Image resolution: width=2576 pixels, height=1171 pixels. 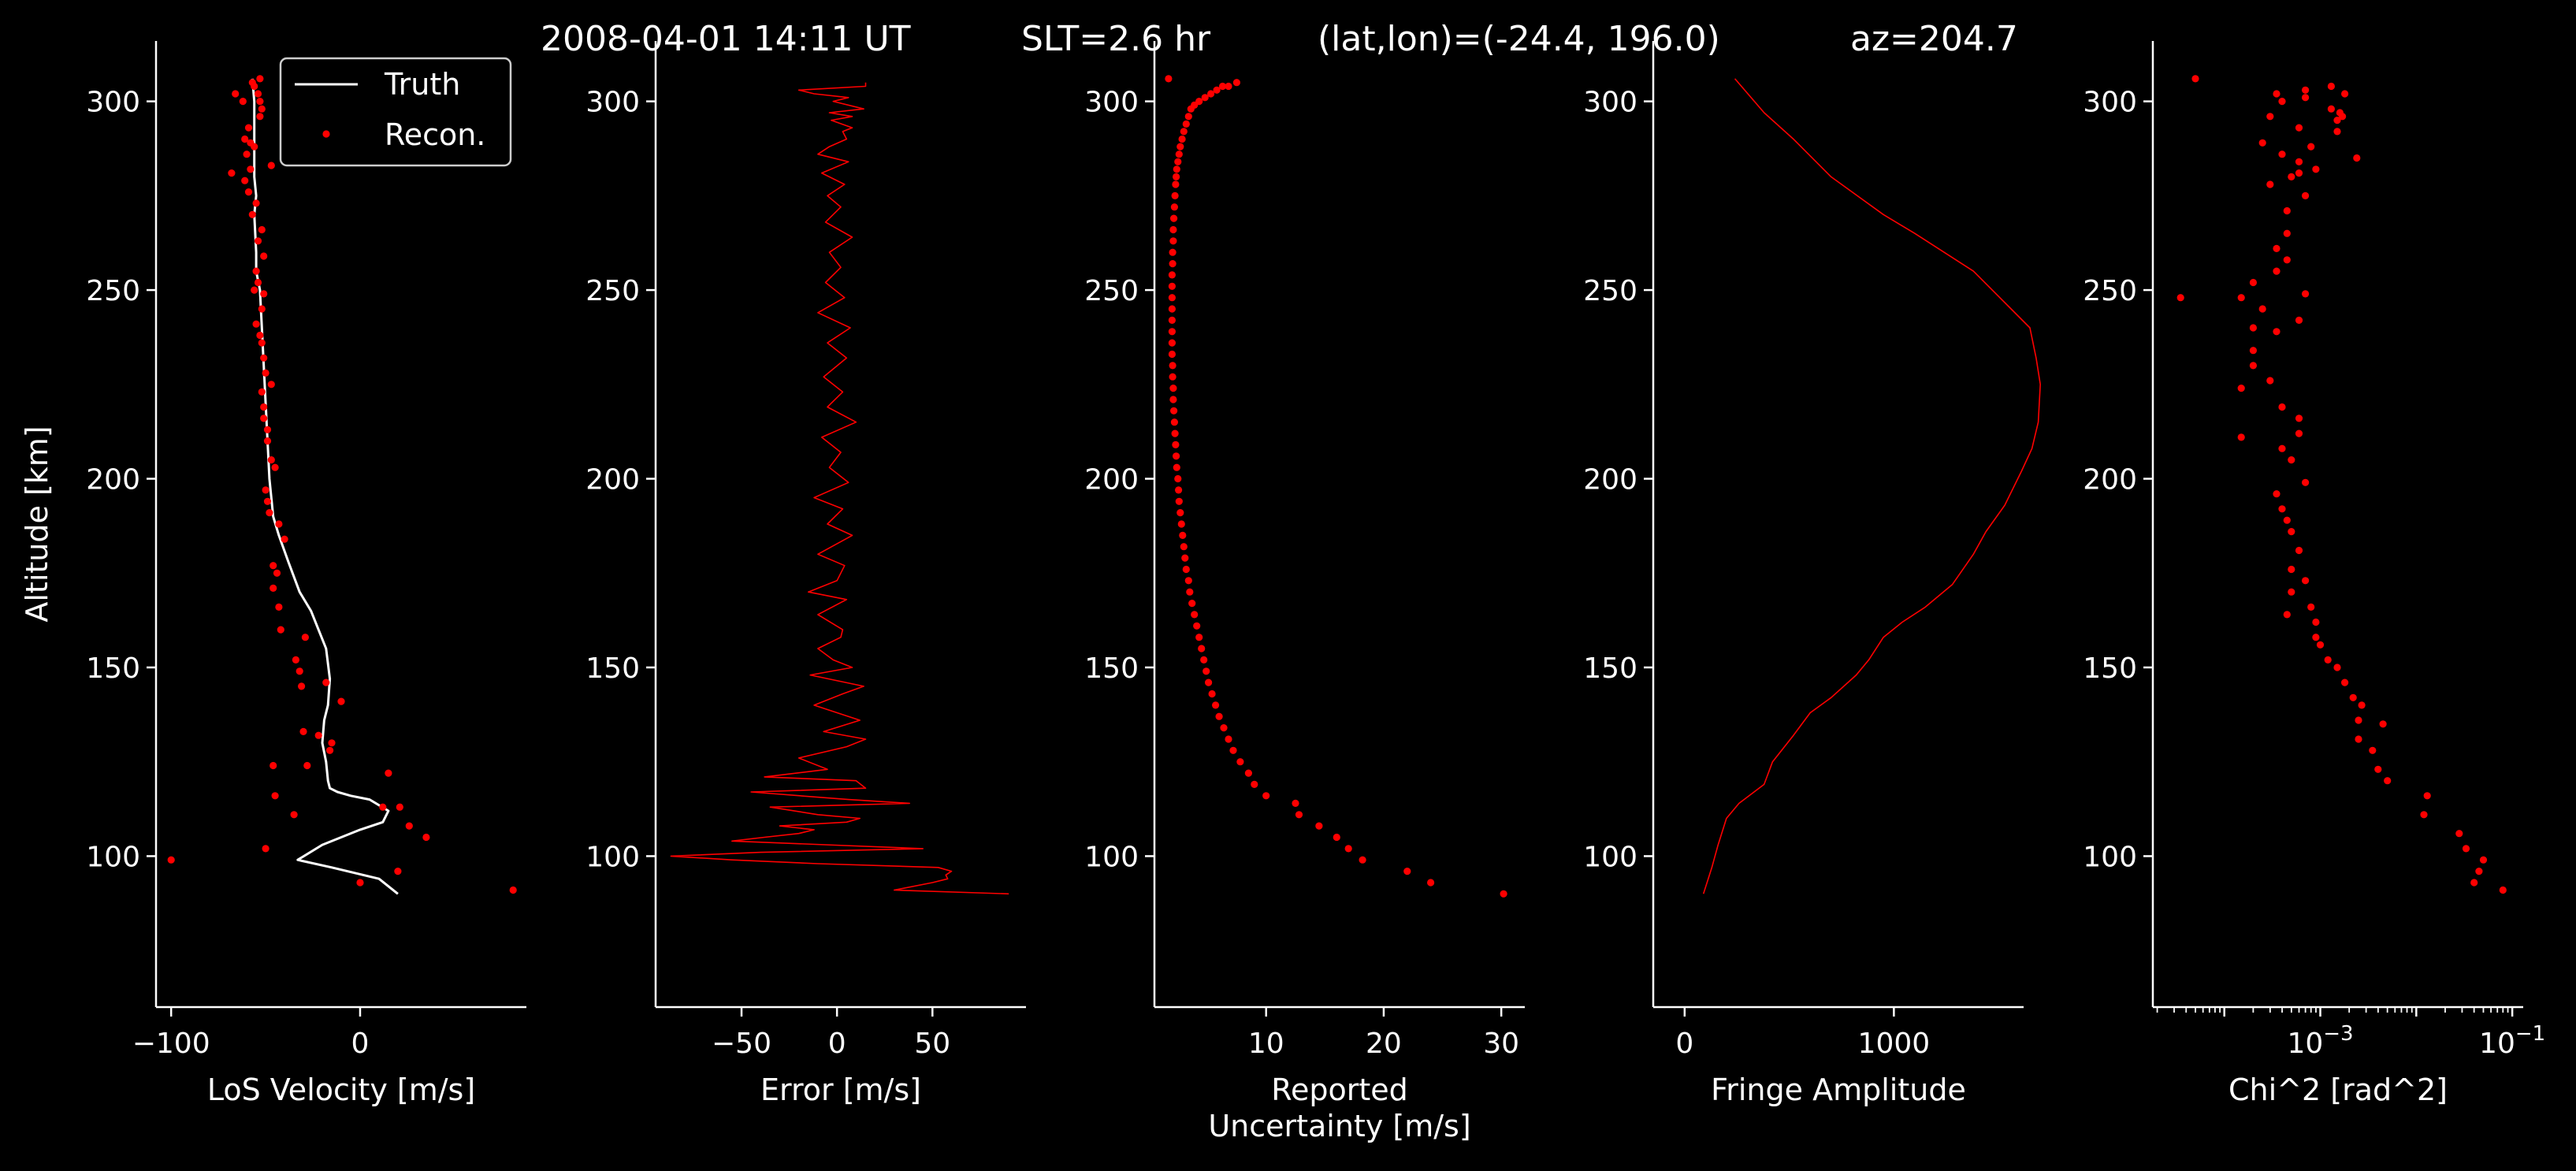 What do you see at coordinates (726, 39) in the screenshot?
I see `title-time: 2008-04-01 14:11 UT` at bounding box center [726, 39].